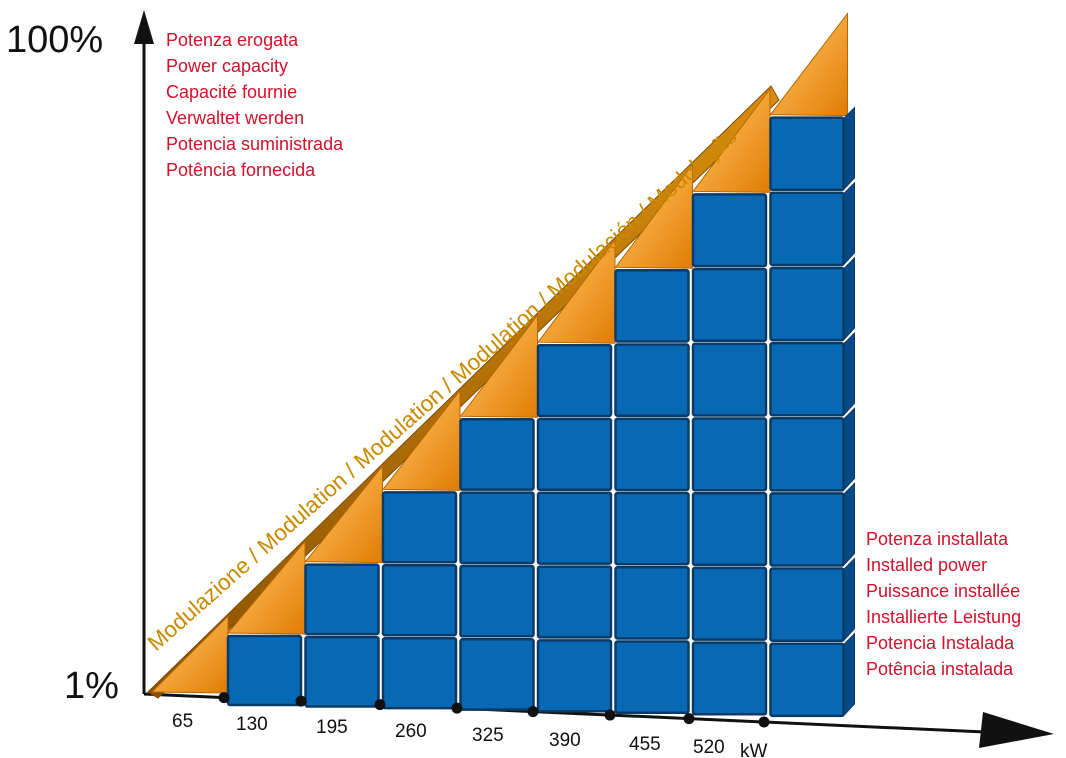  Describe the element at coordinates (182, 721) in the screenshot. I see `x-tick-label: 65` at that location.